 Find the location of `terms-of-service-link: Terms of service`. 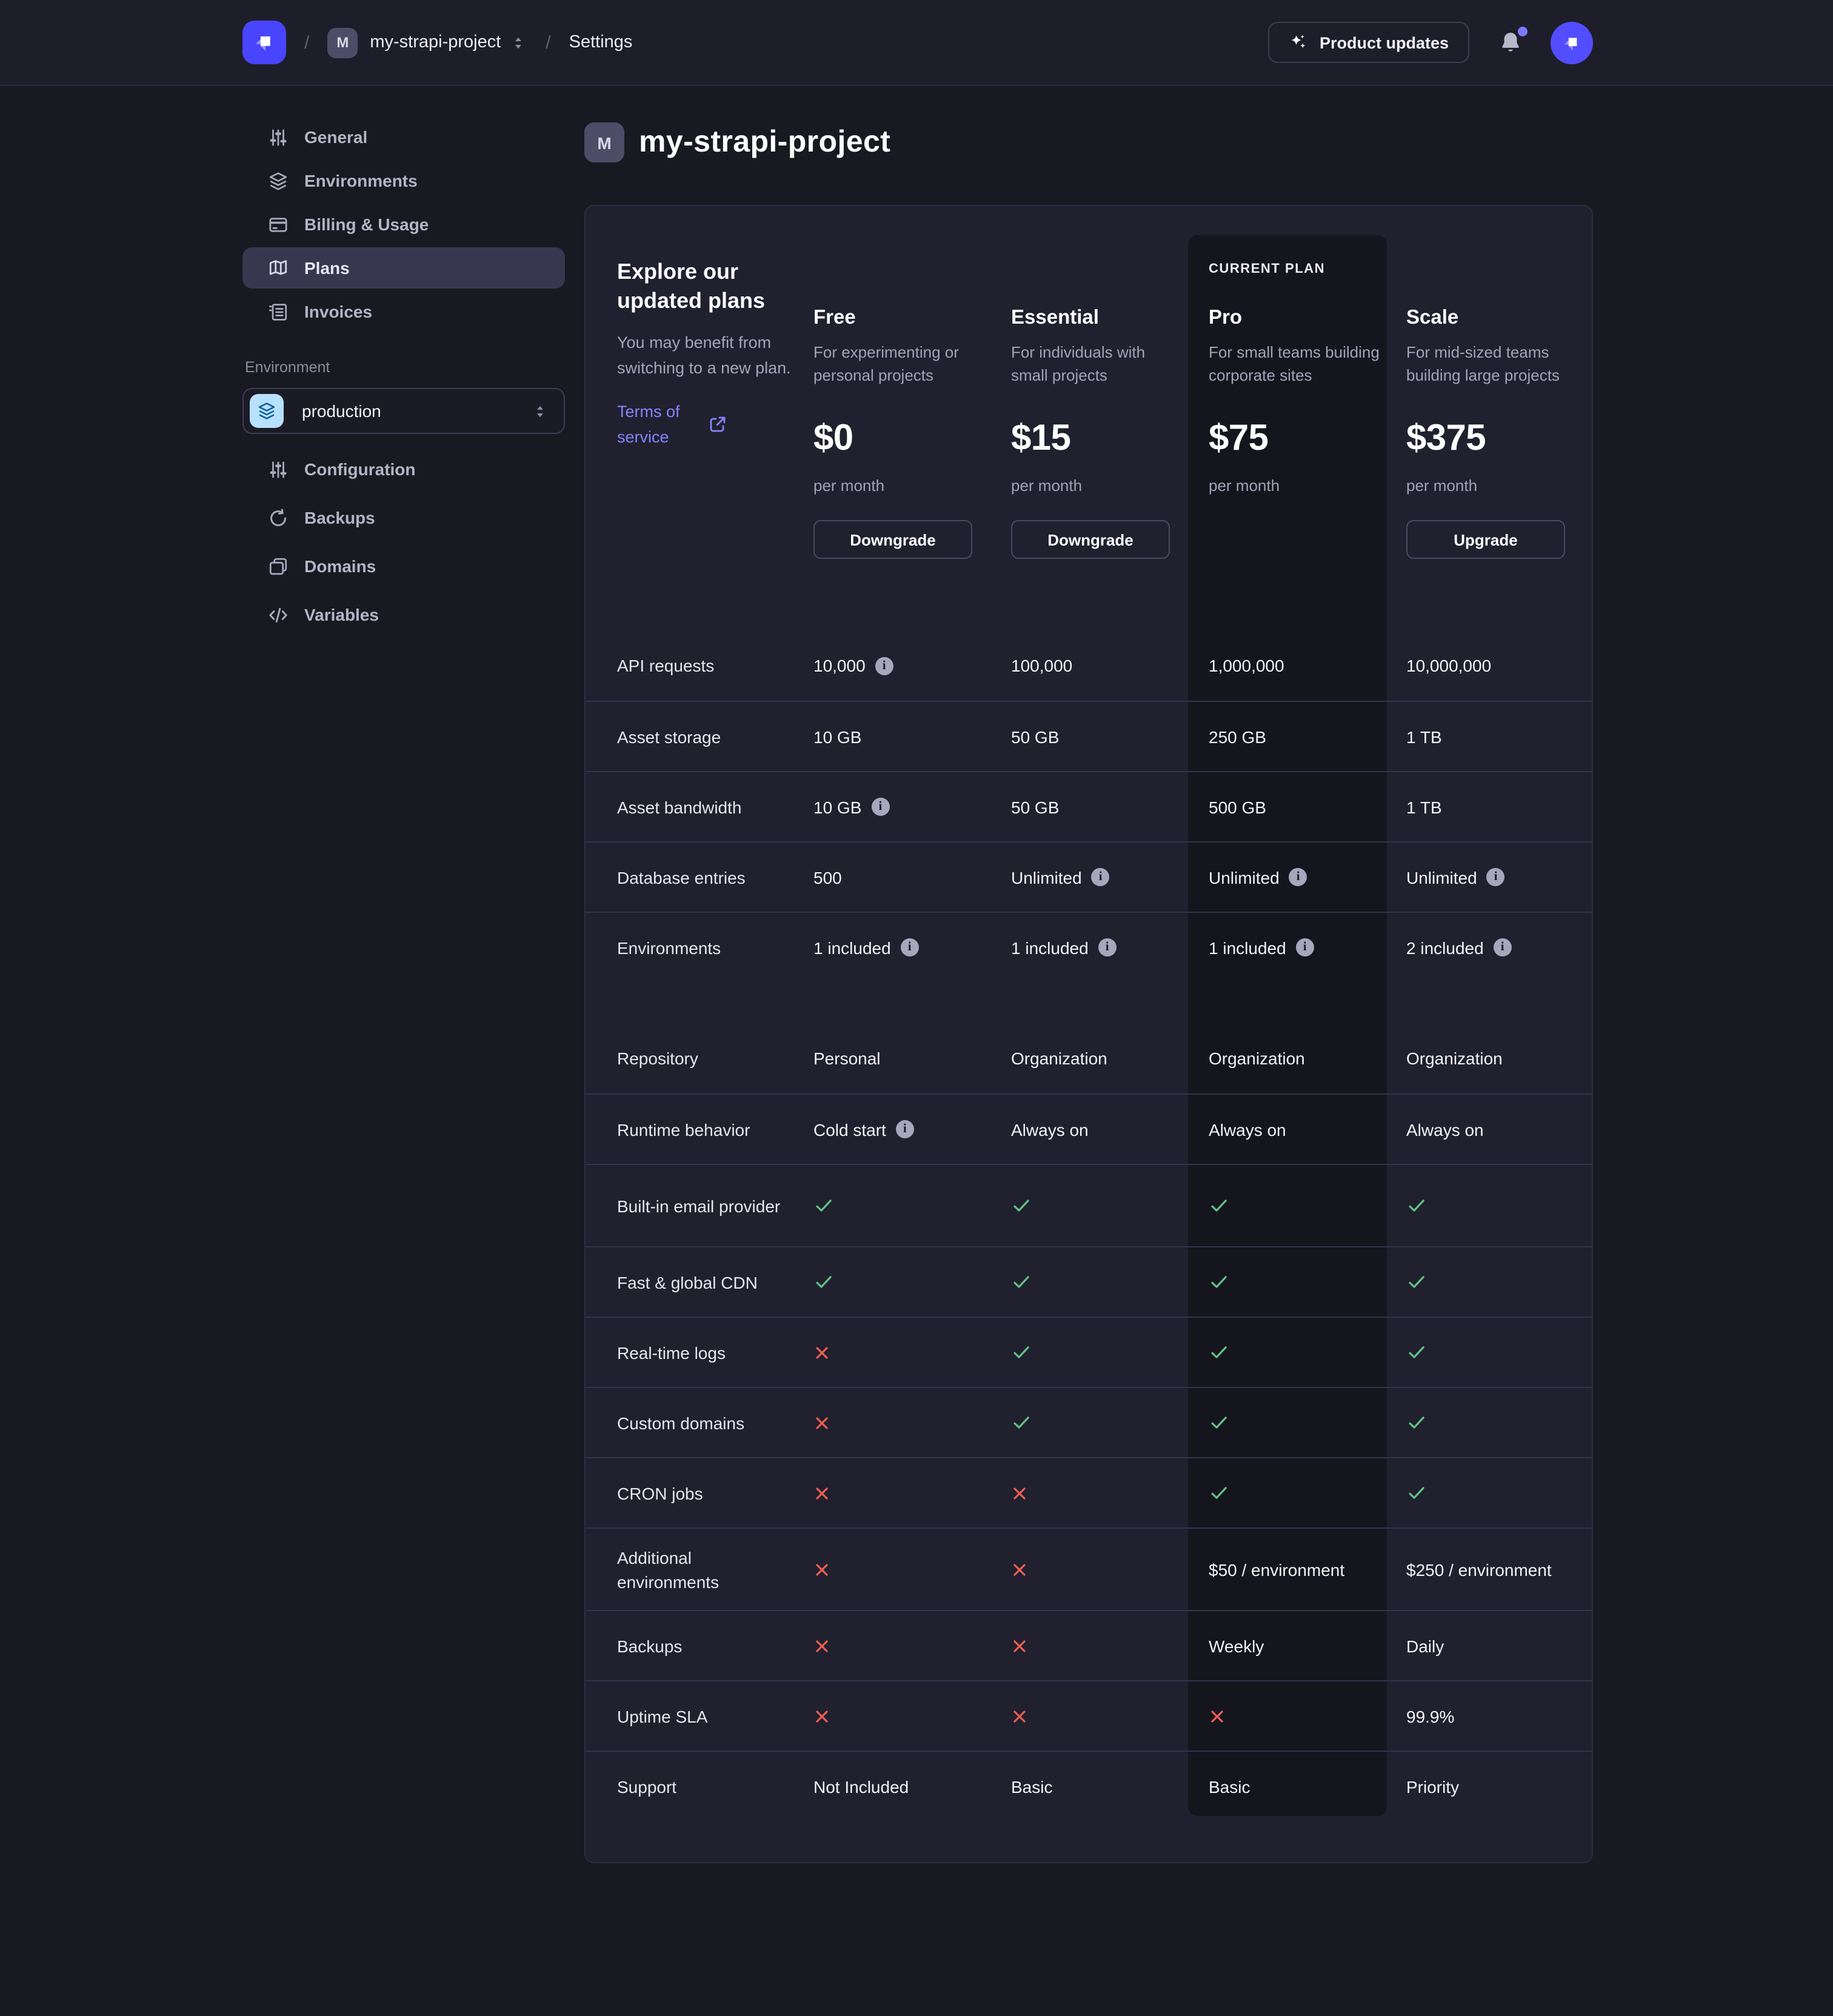

terms-of-service-link: Terms of service is located at coordinates (708, 424).